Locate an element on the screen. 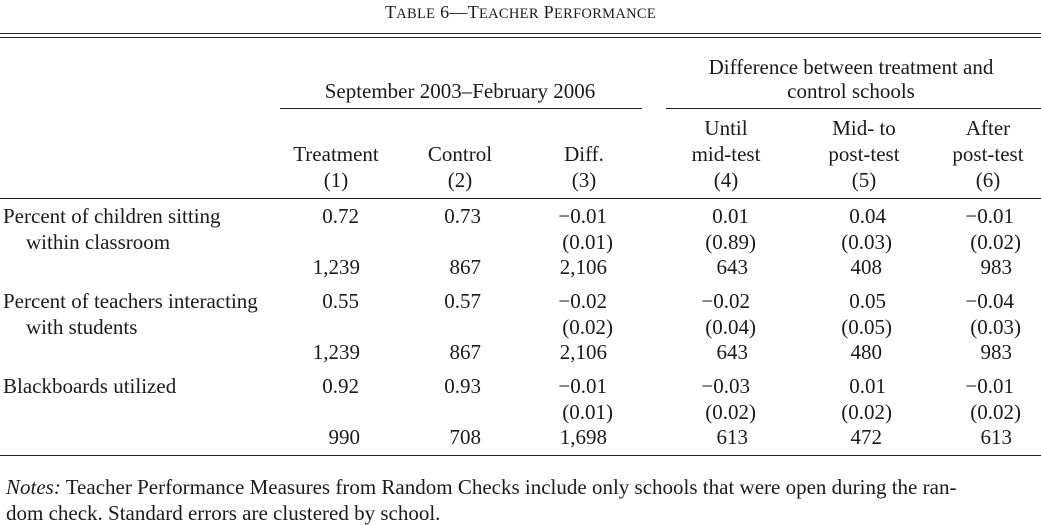 This screenshot has height=526, width=1041. row-label-continued: within classroom is located at coordinates (98, 242).